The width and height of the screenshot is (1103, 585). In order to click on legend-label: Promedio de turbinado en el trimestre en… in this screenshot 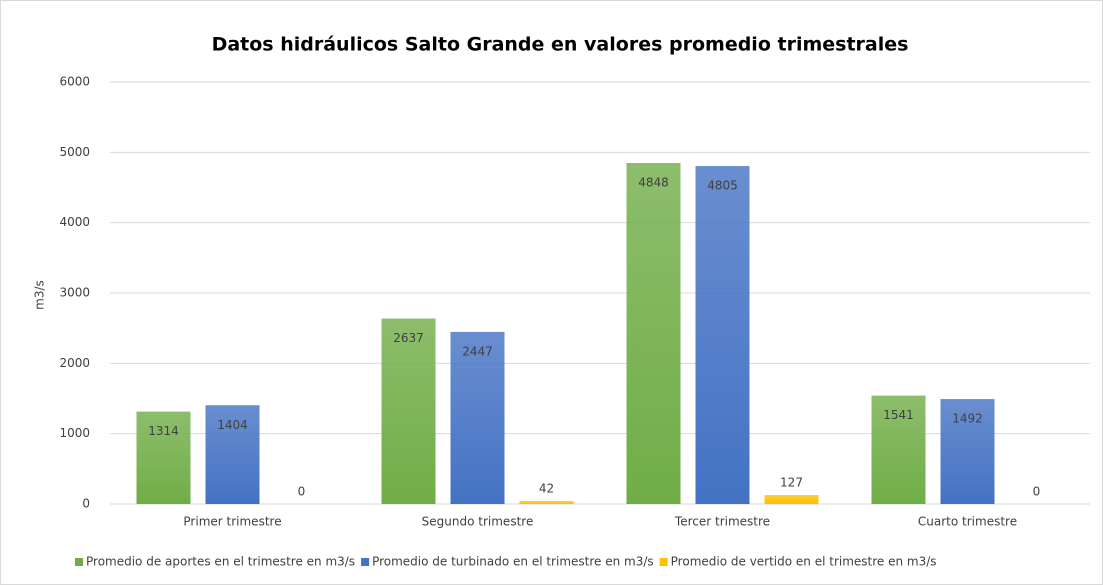, I will do `click(513, 562)`.